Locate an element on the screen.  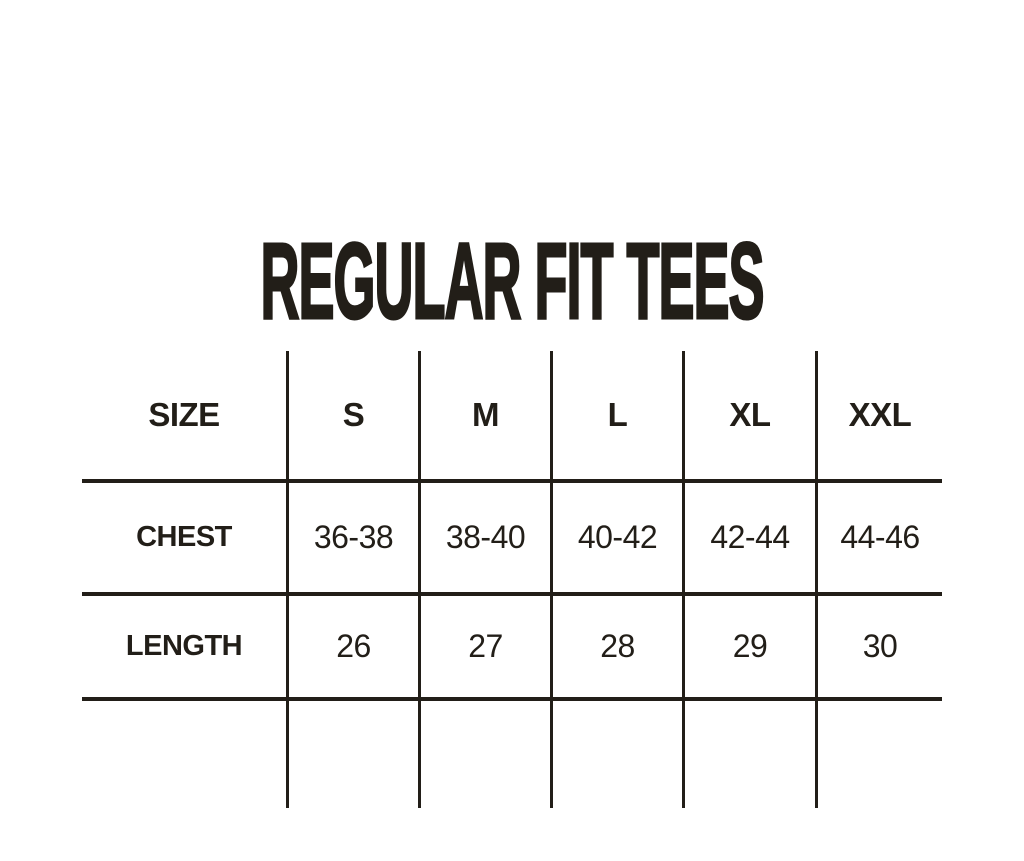
chest-value-l: 40-42 is located at coordinates (619, 539).